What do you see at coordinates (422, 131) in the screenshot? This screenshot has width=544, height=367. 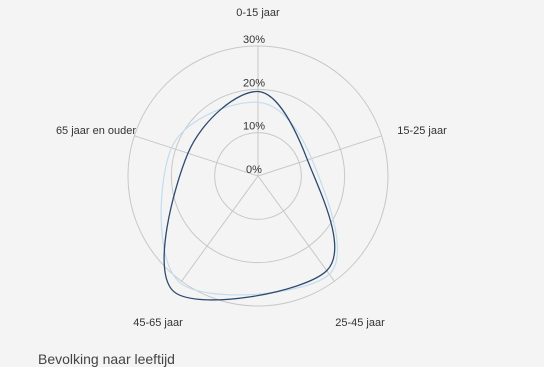 I see `category-label-1: 15-25 jaar` at bounding box center [422, 131].